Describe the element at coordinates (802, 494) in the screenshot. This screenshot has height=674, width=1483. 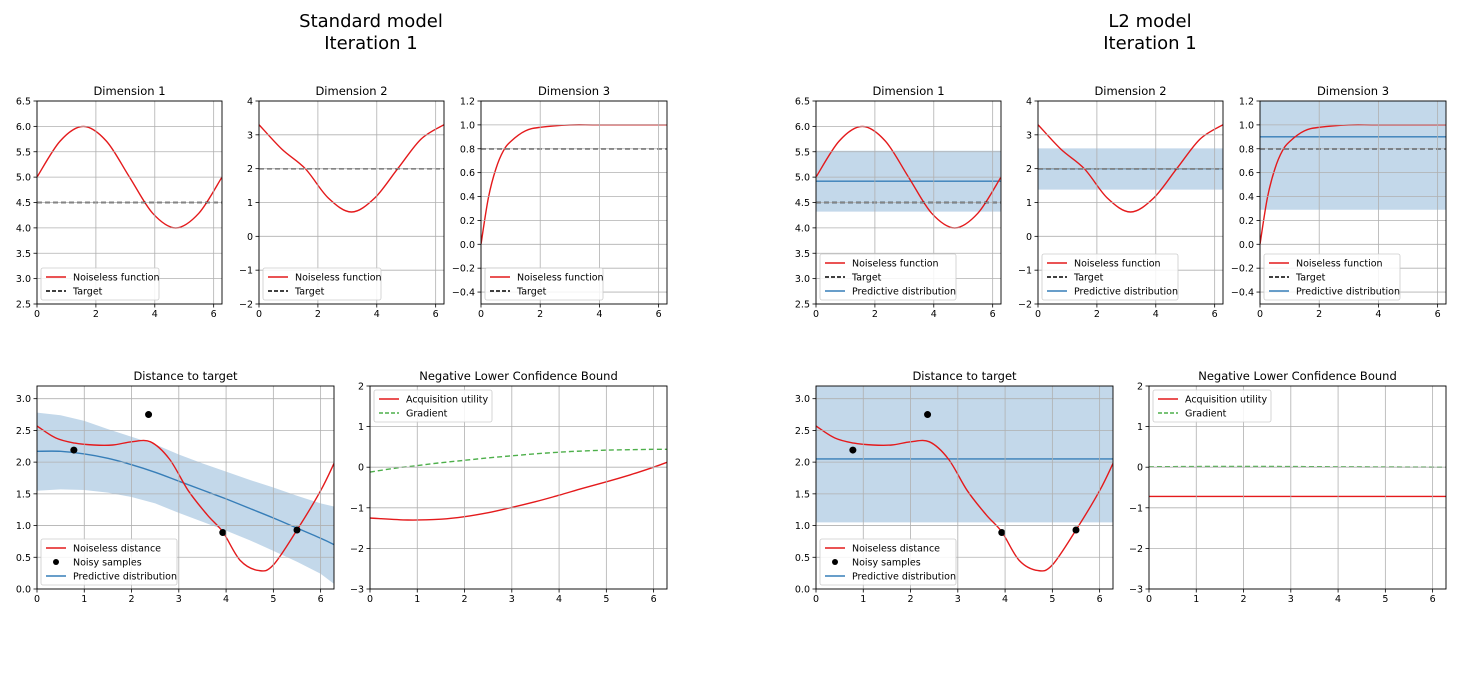
I see `y-tick-label: 1.5` at that location.